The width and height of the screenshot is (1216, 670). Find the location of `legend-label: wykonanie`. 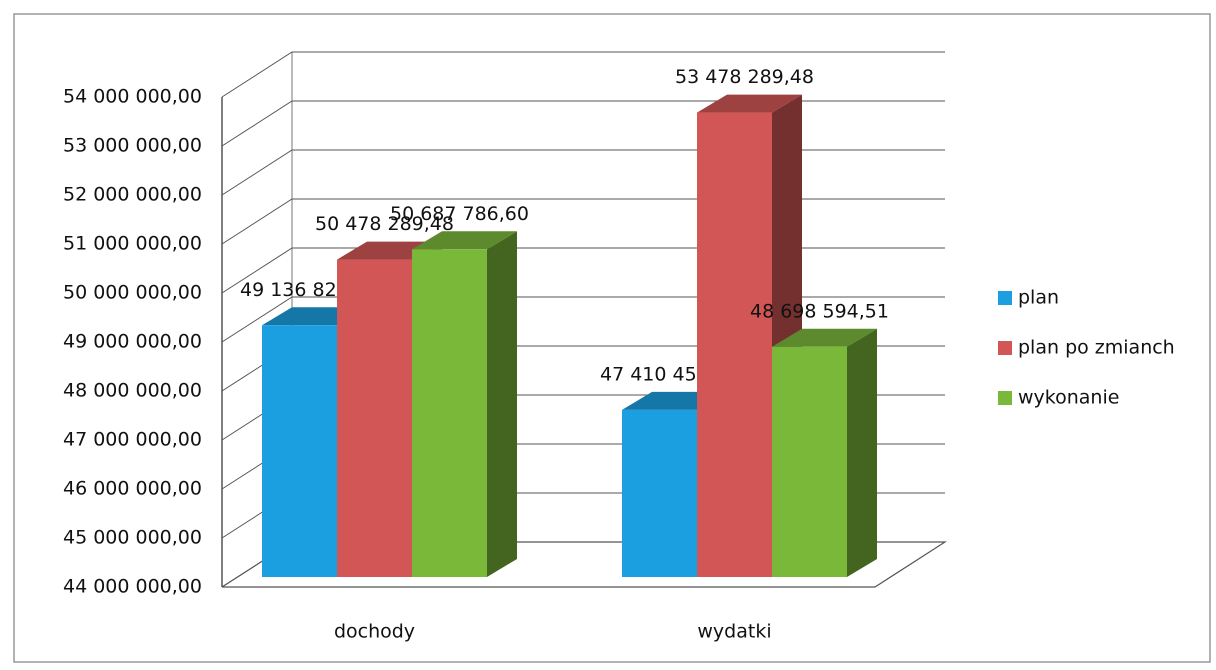

legend-label: wykonanie is located at coordinates (1068, 398).